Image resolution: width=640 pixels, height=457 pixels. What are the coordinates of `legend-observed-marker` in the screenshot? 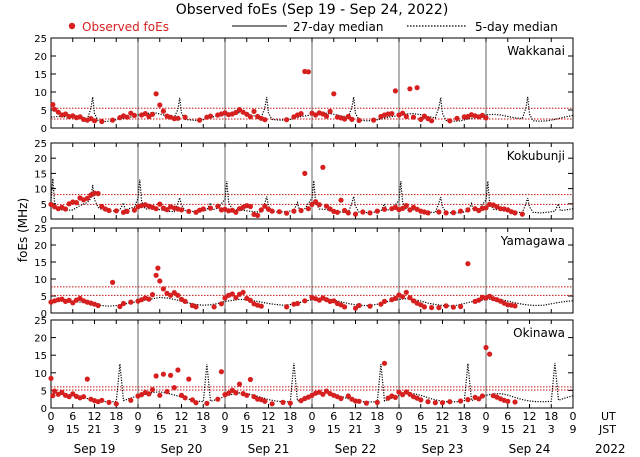 It's located at (72, 26).